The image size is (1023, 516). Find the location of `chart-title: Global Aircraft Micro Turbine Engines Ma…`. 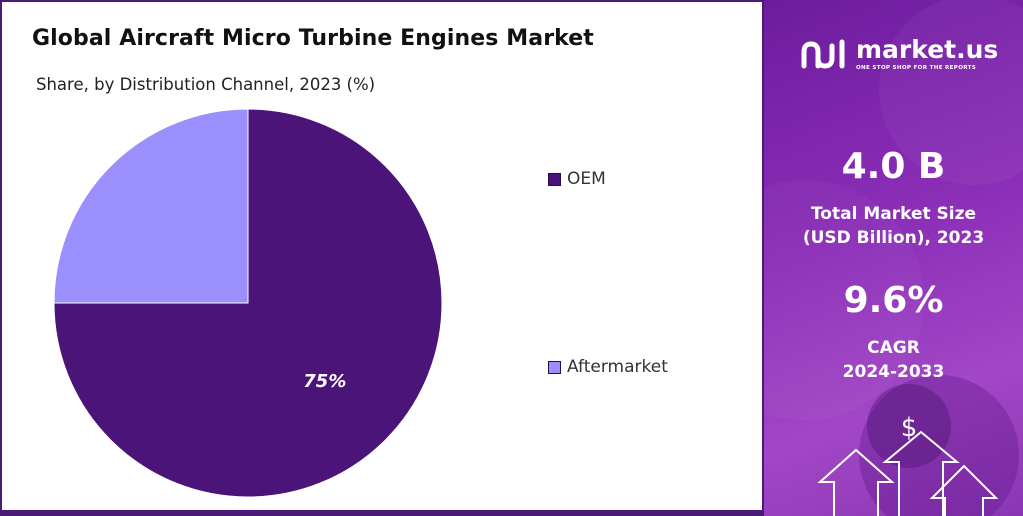

chart-title: Global Aircraft Micro Turbine Engines Ma… is located at coordinates (313, 38).